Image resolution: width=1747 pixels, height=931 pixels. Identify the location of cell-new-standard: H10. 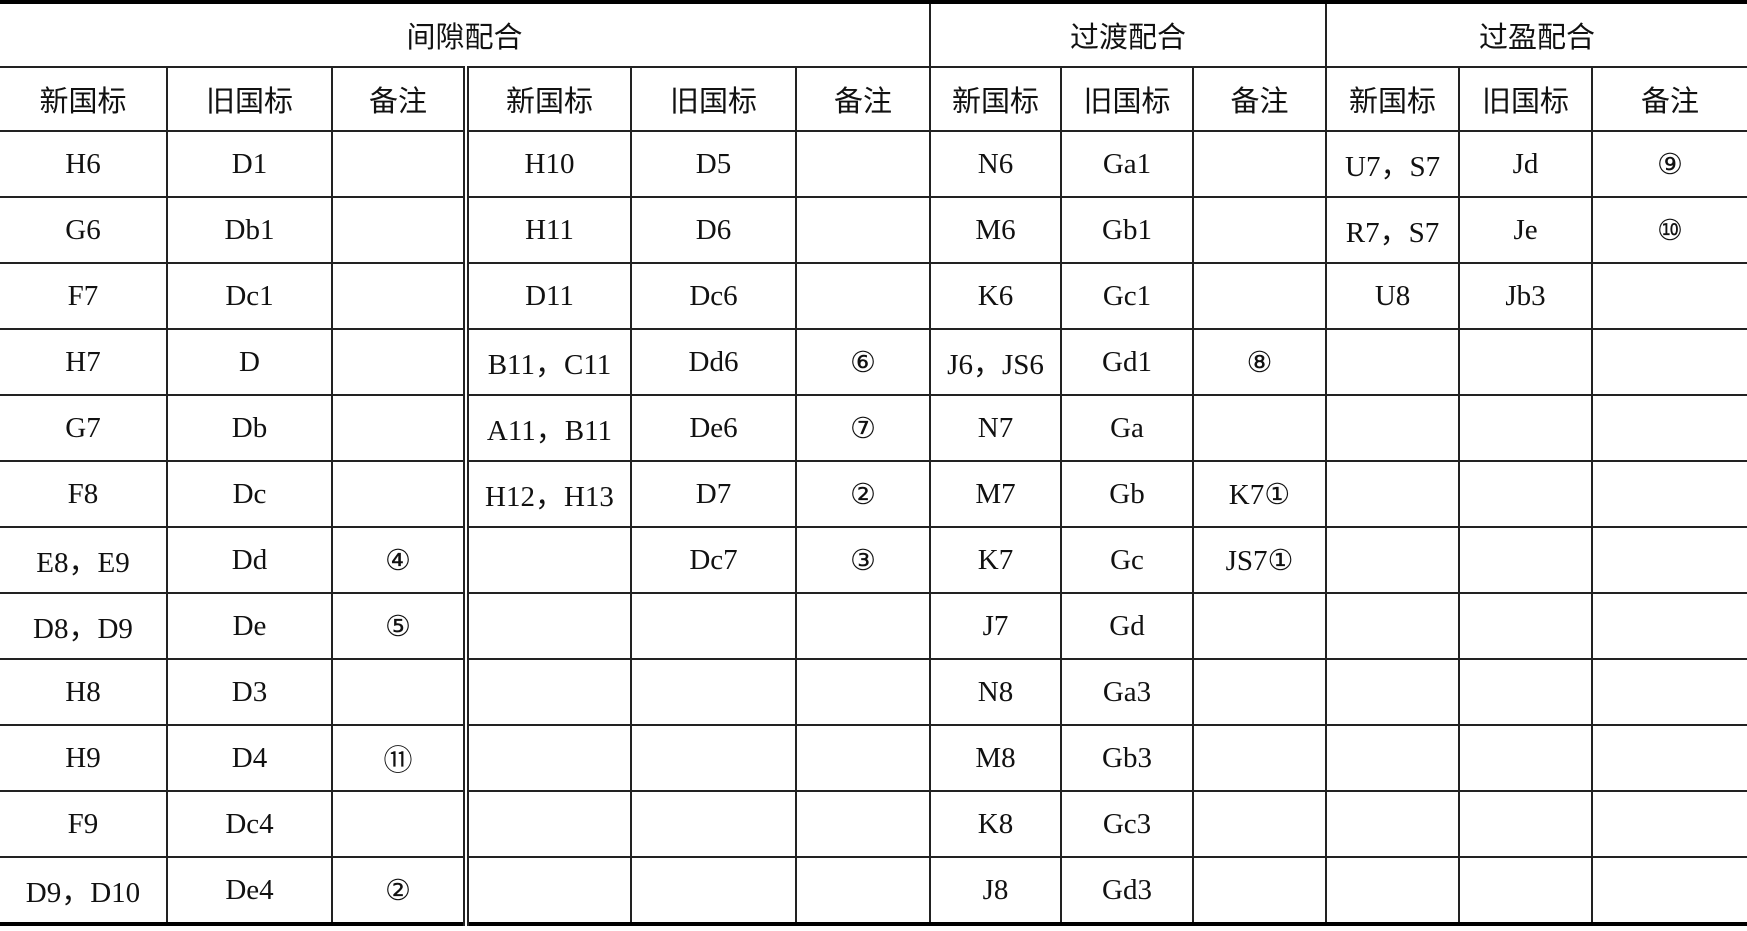
(548, 164).